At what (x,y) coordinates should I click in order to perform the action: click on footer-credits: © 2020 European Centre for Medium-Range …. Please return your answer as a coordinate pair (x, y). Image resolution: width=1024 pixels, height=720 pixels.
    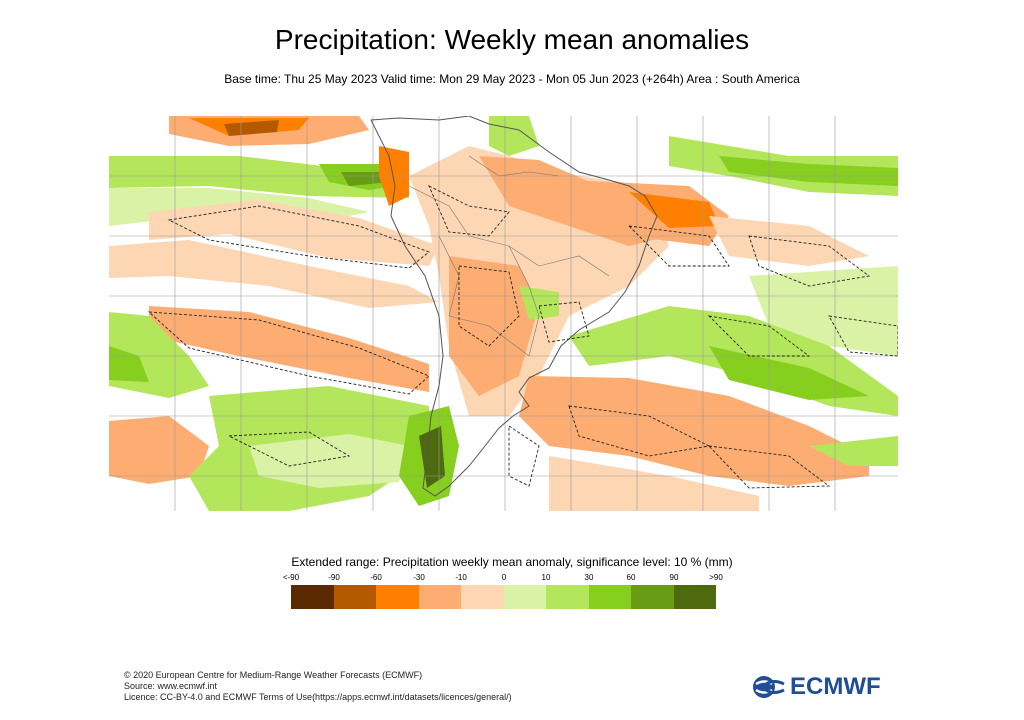
    Looking at the image, I should click on (318, 686).